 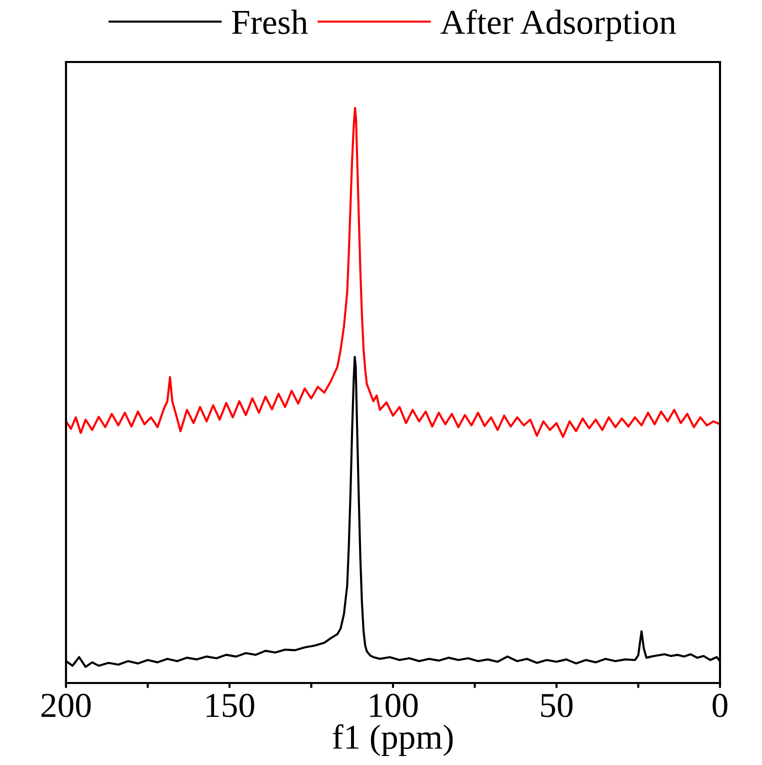 What do you see at coordinates (557, 706) in the screenshot?
I see `x-tick-label: 50` at bounding box center [557, 706].